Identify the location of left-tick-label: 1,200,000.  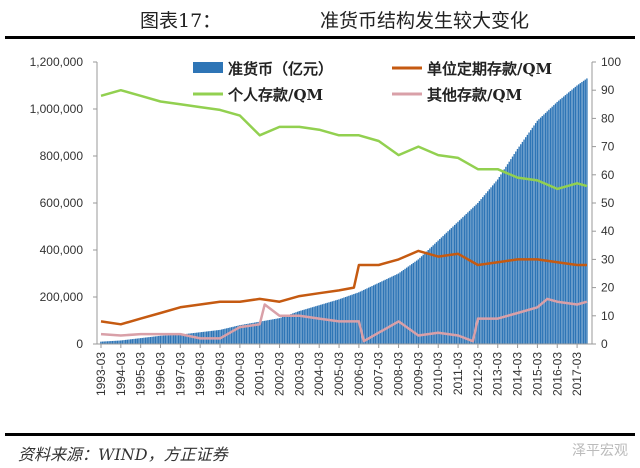
(57, 62).